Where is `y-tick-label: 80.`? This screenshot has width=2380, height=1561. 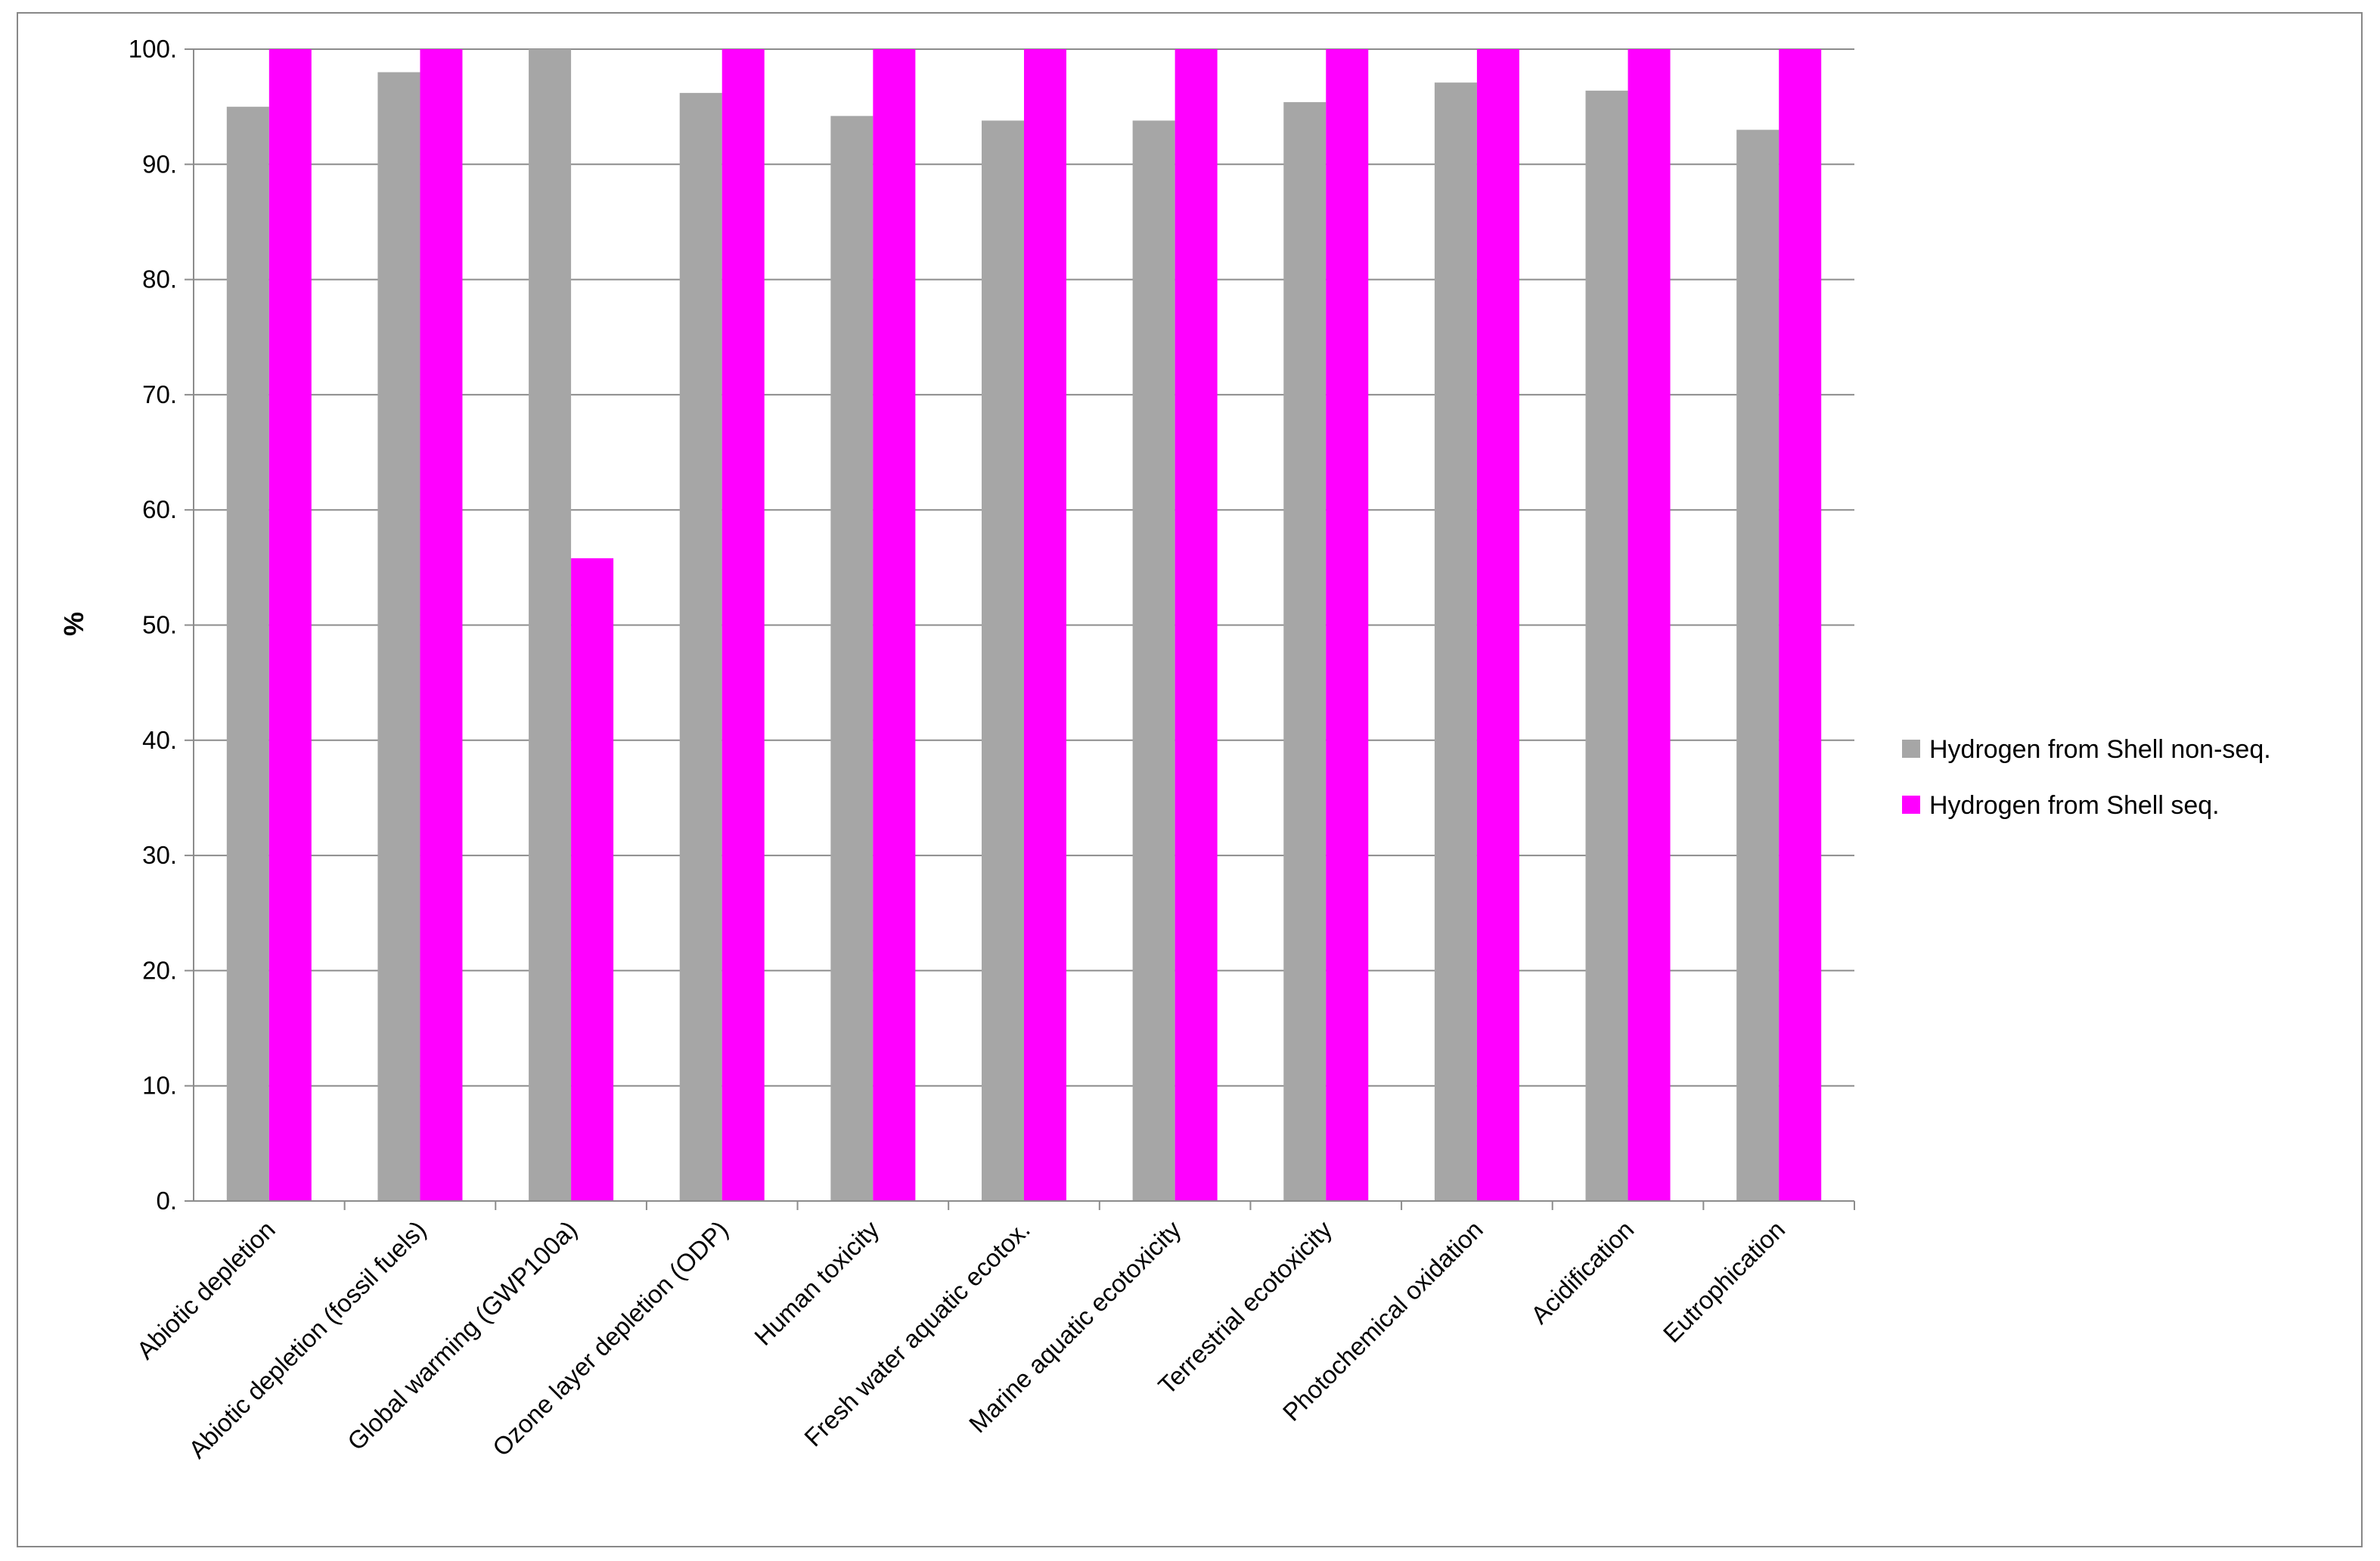 y-tick-label: 80. is located at coordinates (159, 279).